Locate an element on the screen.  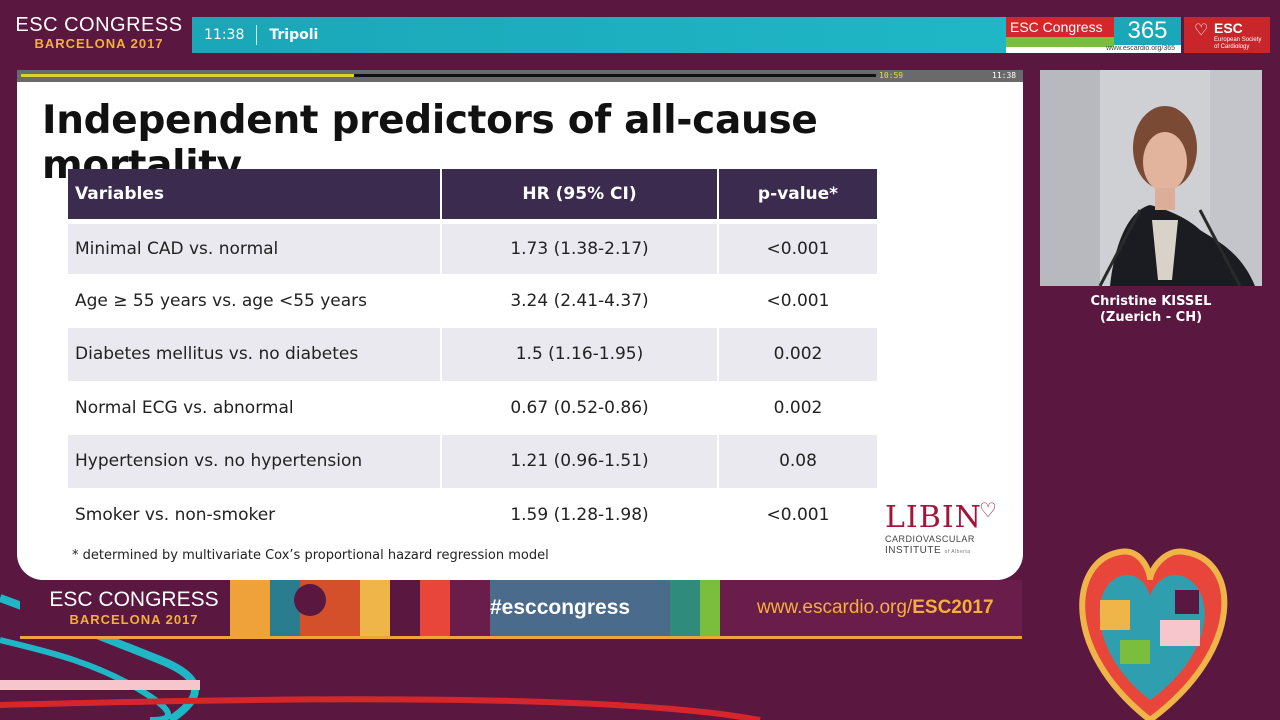
progress-track is located at coordinates (448, 75).